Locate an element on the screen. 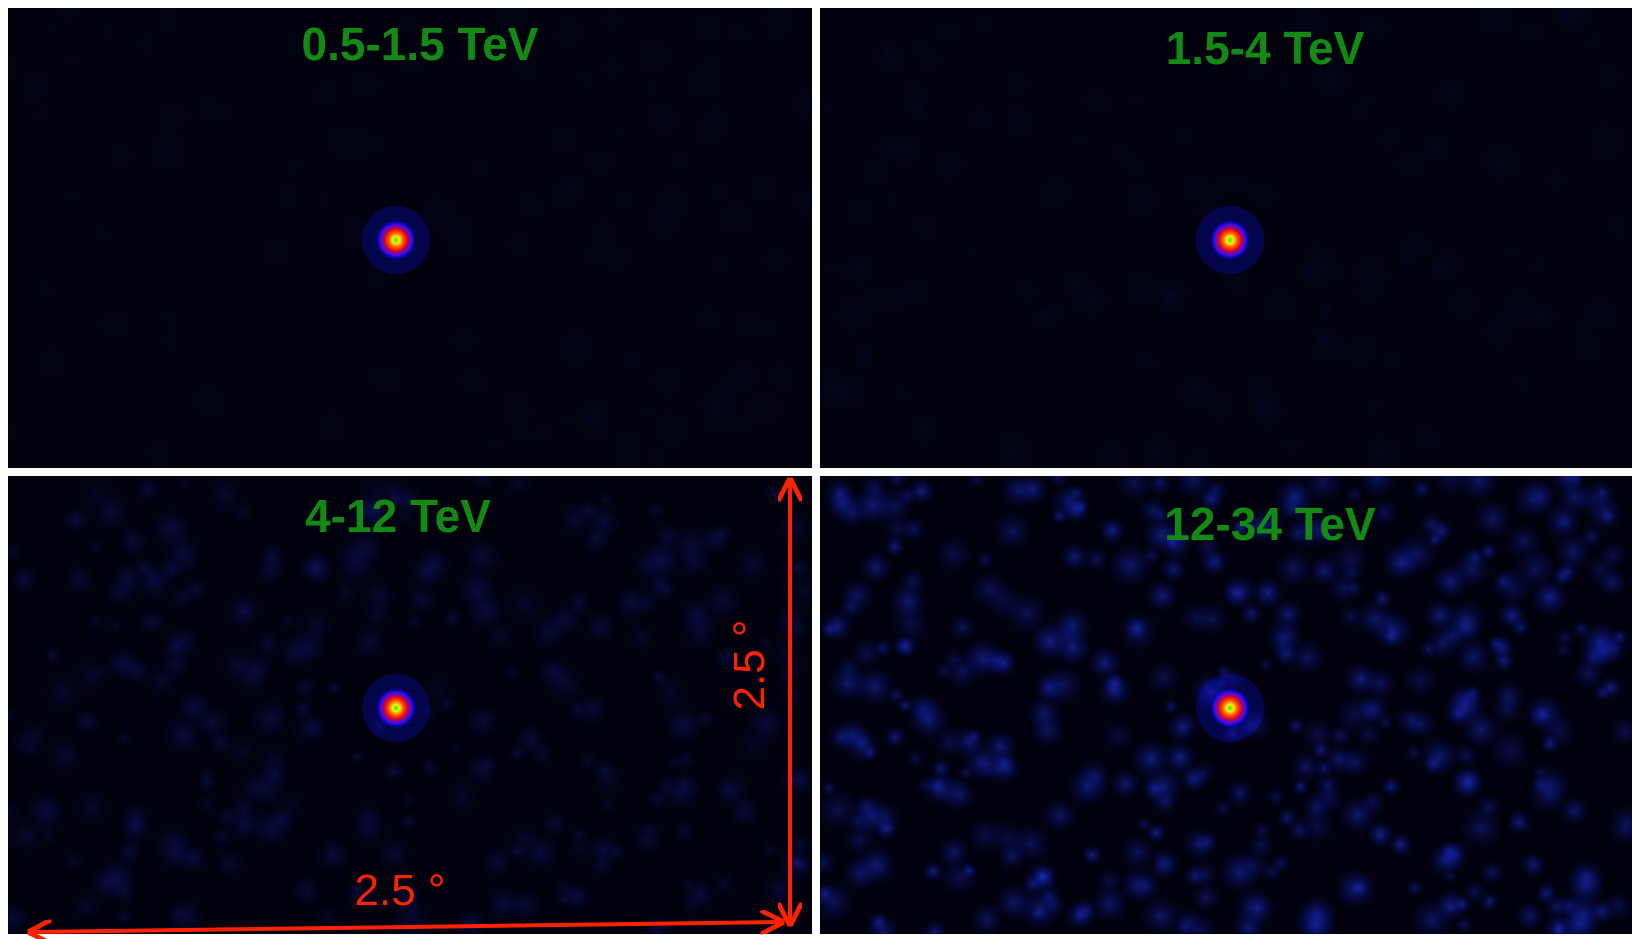 The width and height of the screenshot is (1632, 939). panel-label: 12-34 TeV is located at coordinates (1270, 524).